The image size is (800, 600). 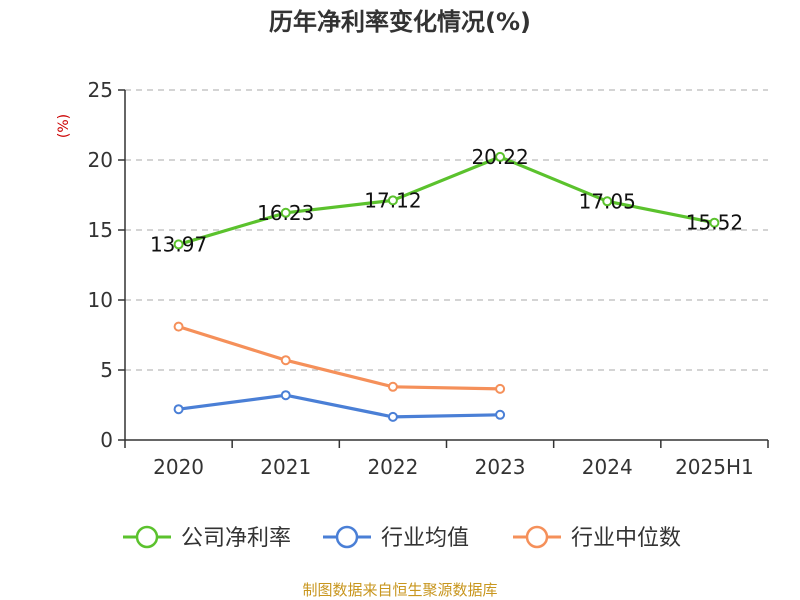 I want to click on x-tick-label: 2024, so click(x=607, y=467).